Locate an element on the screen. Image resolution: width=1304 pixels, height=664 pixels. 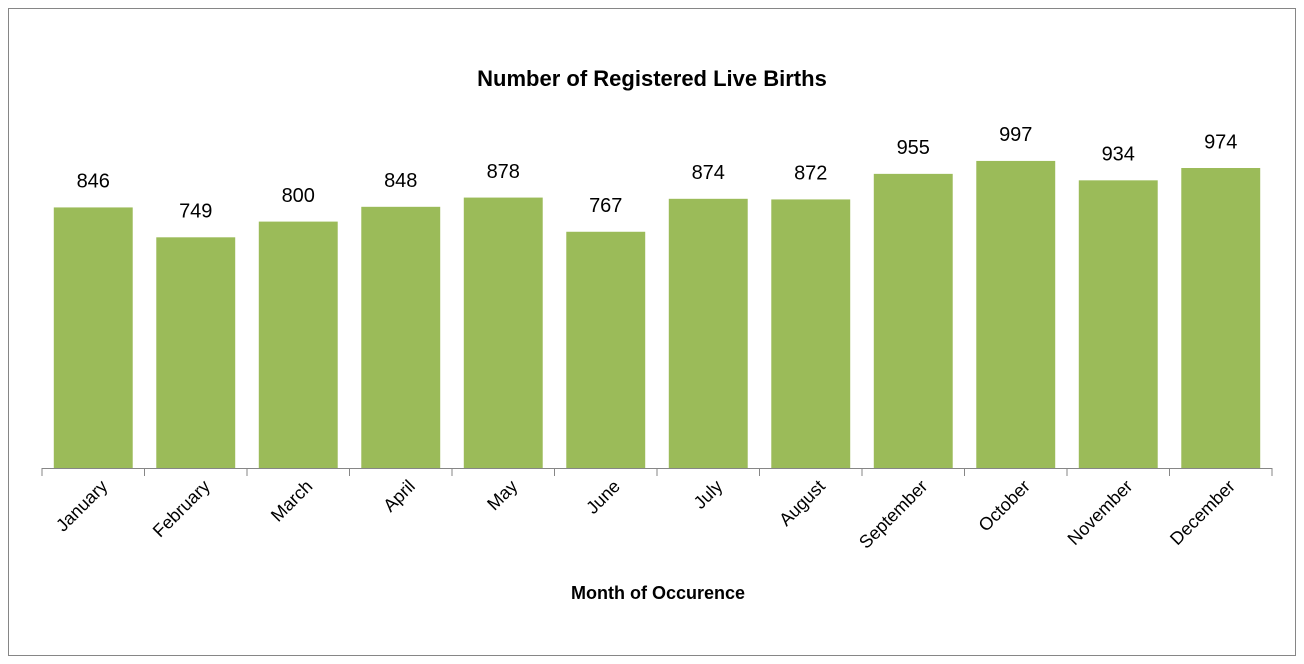
data-label: 767 is located at coordinates (605, 206).